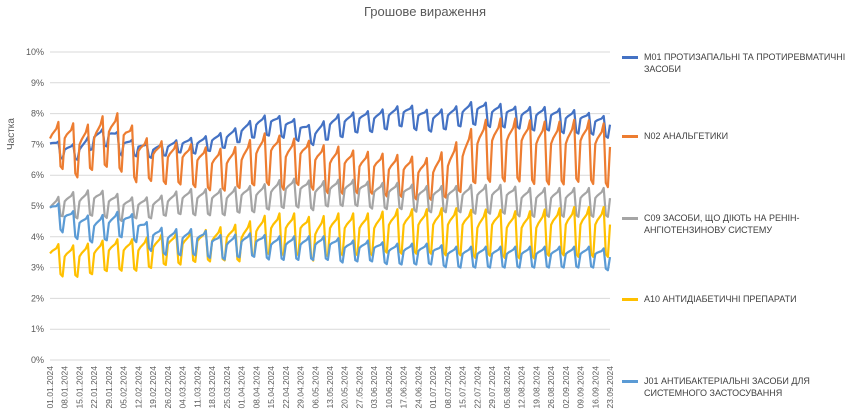 This screenshot has height=417, width=850. I want to click on x-tick-label: 18.03.2024, so click(212, 387).